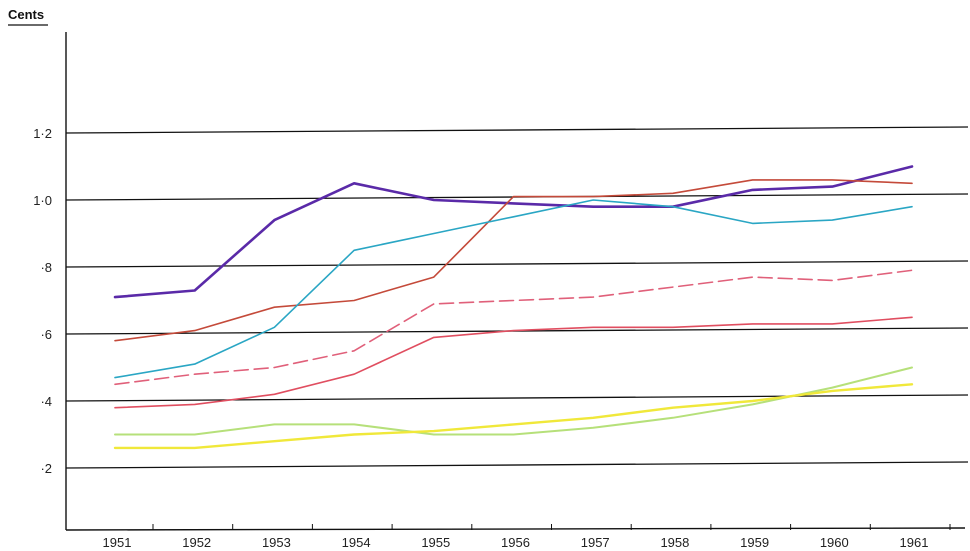 The width and height of the screenshot is (970, 551). Describe the element at coordinates (46, 468) in the screenshot. I see `y-tick-label: ·2` at that location.